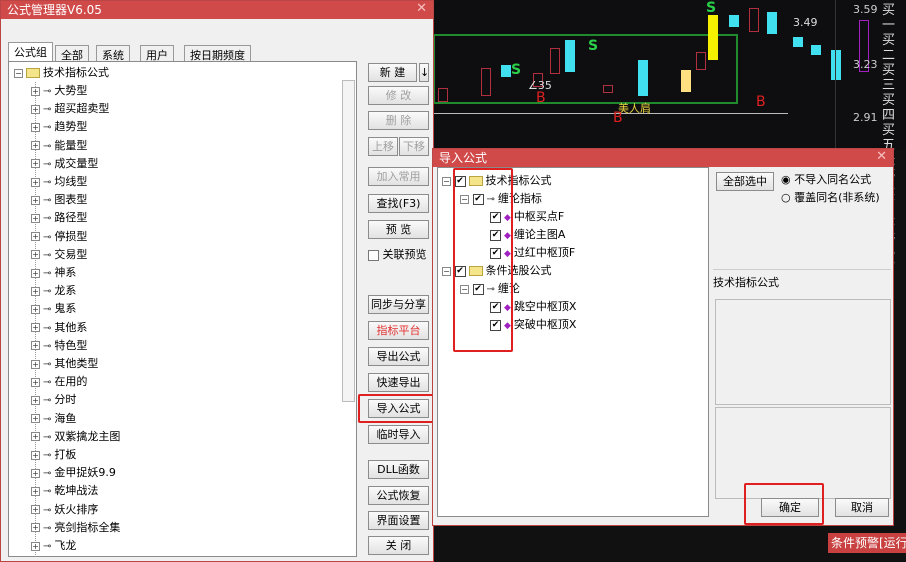 Image resolution: width=906 pixels, height=562 pixels. Describe the element at coordinates (501, 199) in the screenshot. I see `import-tree-item: − ✔ ⊸ 缠论指标` at that location.